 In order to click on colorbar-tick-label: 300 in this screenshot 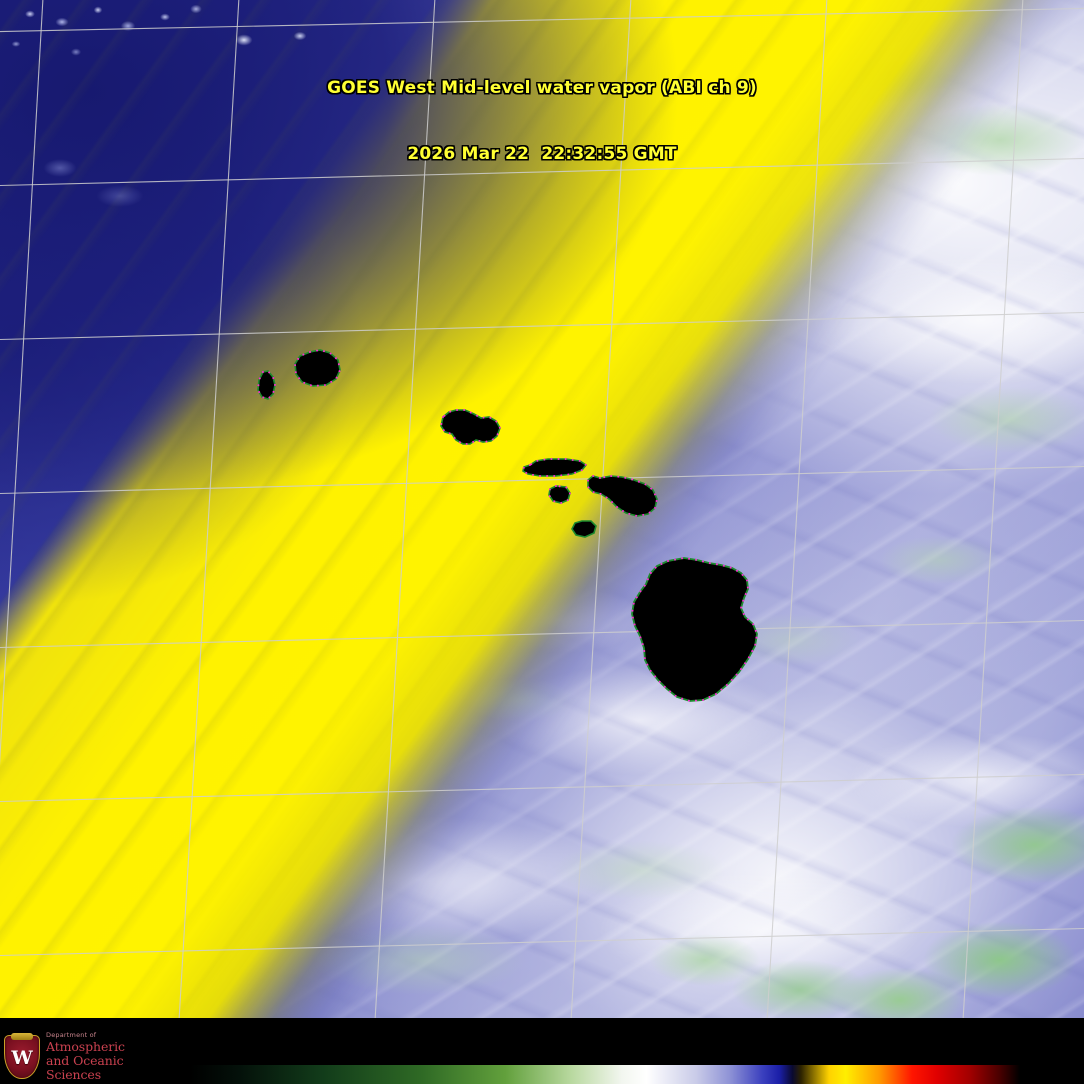, I will do `click(859, 1031)`.